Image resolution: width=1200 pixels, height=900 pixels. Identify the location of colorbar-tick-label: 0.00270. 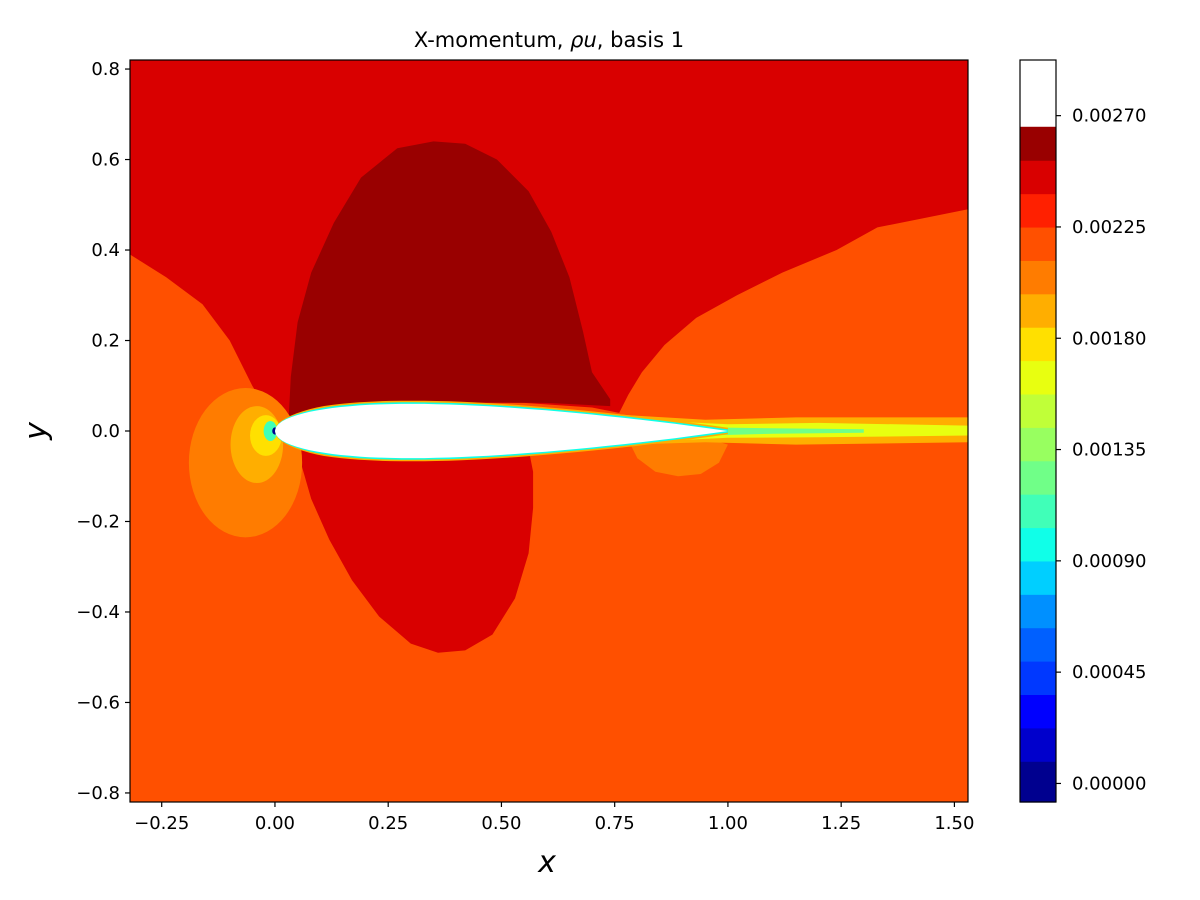
(1109, 116).